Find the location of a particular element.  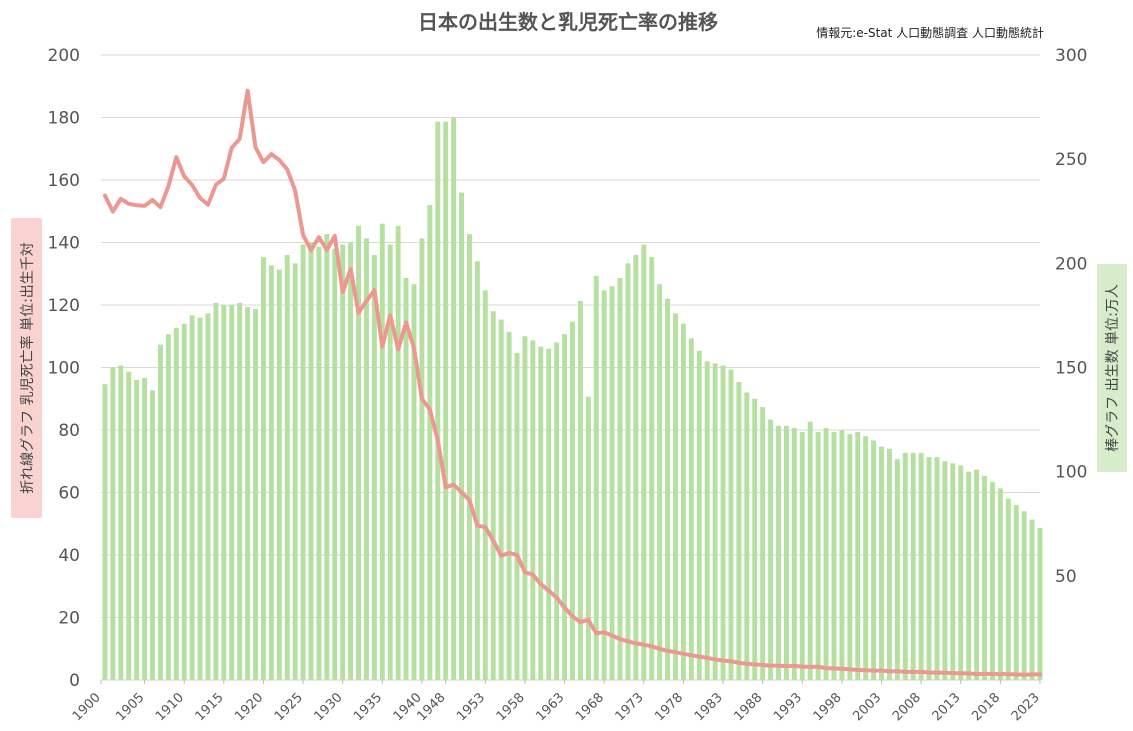

bar-2020 is located at coordinates (1016, 592).